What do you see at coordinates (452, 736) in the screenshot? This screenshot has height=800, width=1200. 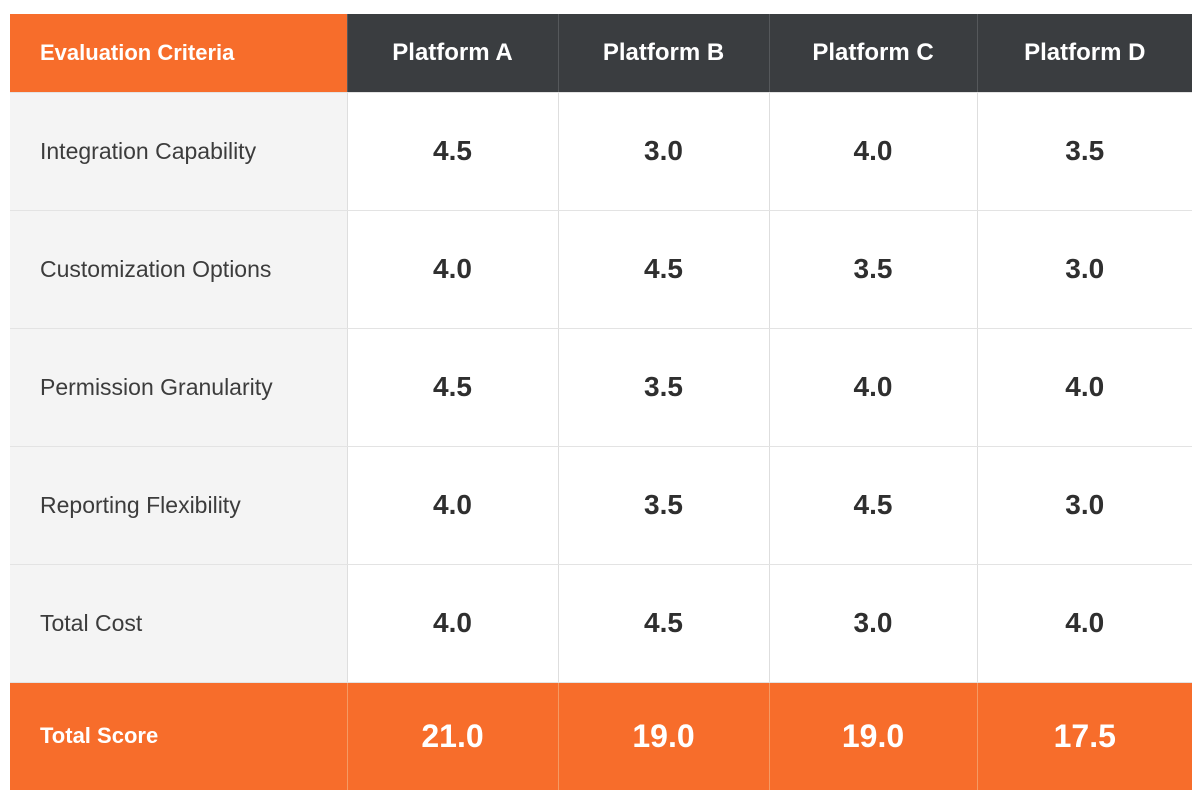 I see `total-score-cell: 21.0` at bounding box center [452, 736].